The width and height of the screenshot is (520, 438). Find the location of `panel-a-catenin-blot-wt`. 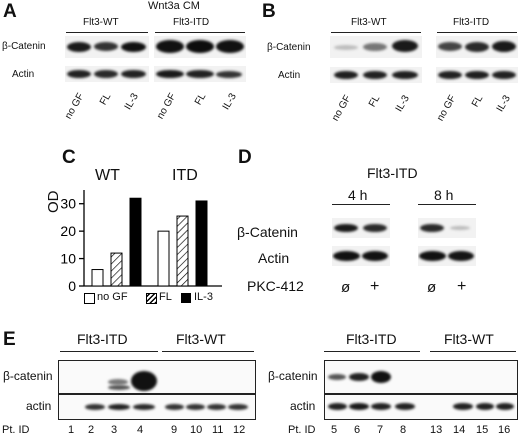

panel-a-catenin-blot-wt is located at coordinates (107, 47).